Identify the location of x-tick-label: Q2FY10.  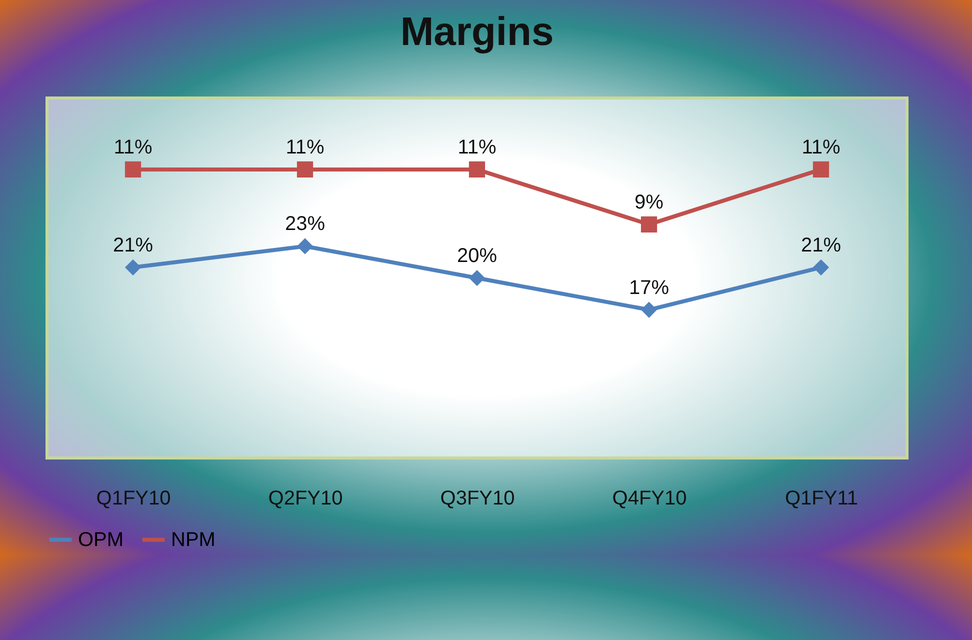
(305, 499).